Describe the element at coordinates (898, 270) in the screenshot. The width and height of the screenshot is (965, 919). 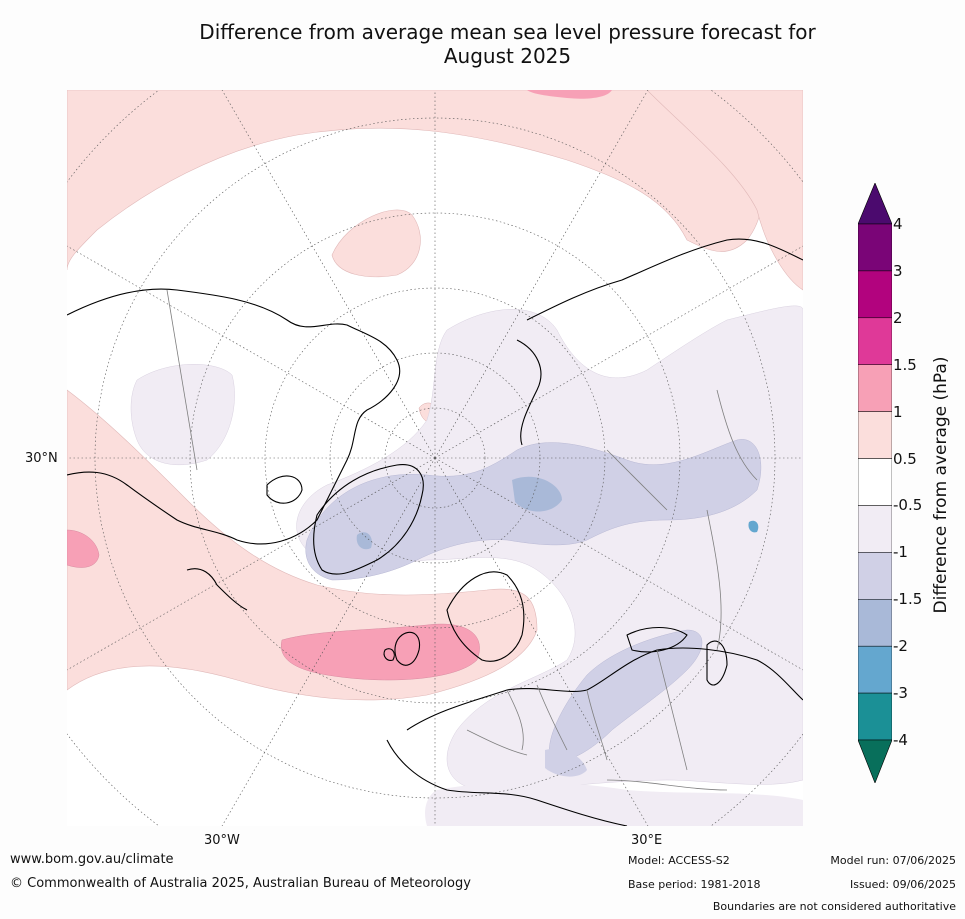
I see `colorbar-tick-label: 3` at that location.